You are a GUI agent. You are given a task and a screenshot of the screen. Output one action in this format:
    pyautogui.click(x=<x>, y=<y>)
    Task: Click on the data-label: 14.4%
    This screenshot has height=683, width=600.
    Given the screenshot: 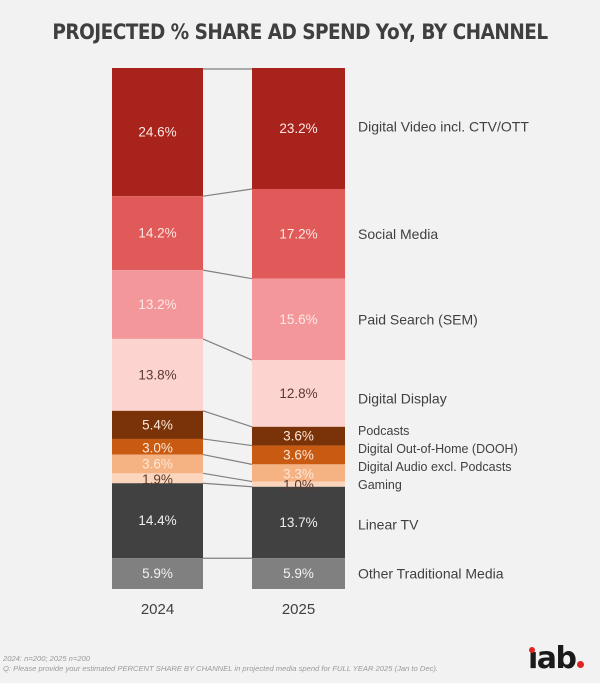 What is the action you would take?
    pyautogui.click(x=157, y=520)
    